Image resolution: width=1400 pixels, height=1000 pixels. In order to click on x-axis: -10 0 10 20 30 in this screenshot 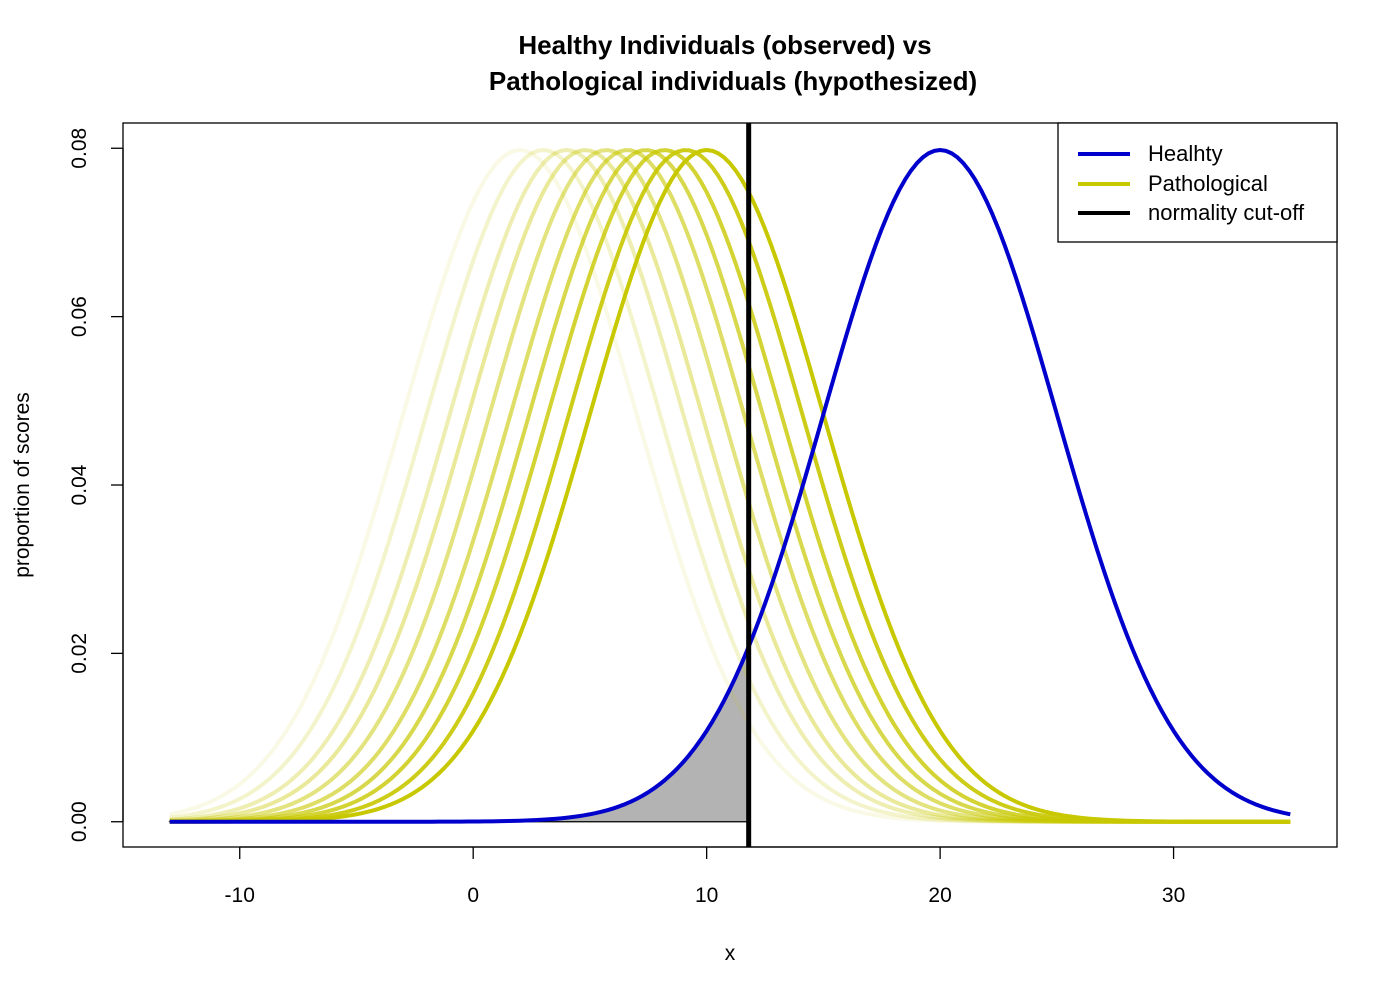, I will do `click(705, 876)`.